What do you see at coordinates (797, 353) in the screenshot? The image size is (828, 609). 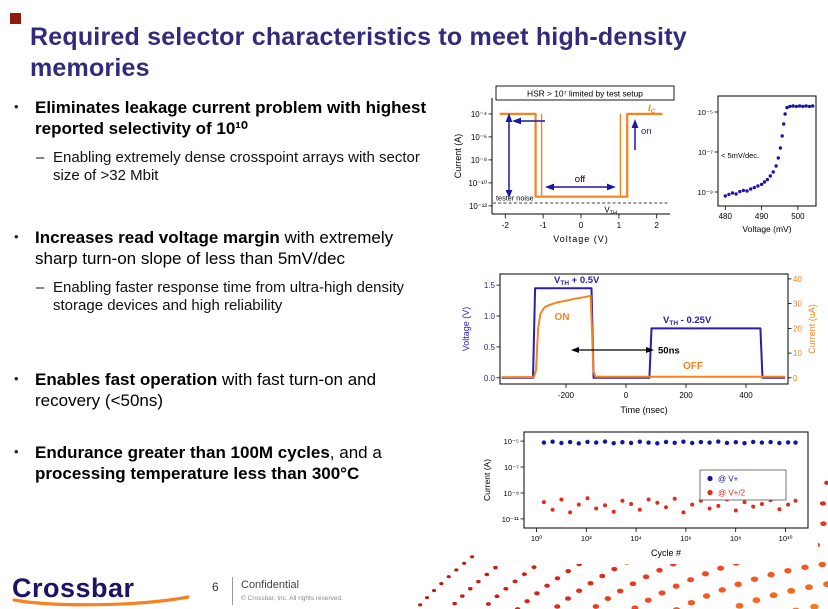 I see `y-tick-label: 10` at bounding box center [797, 353].